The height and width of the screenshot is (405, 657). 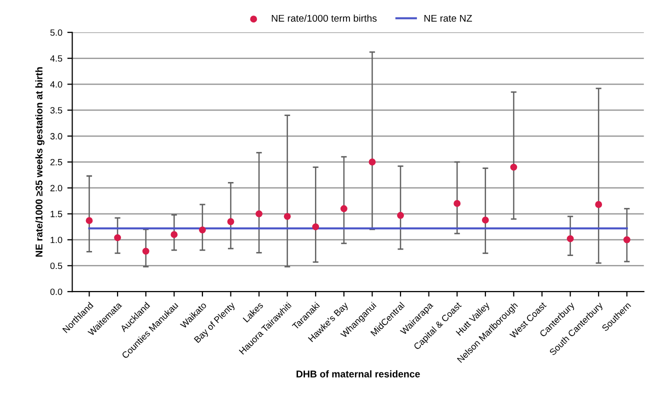 I want to click on y-tick-label: 5.0, so click(x=56, y=32).